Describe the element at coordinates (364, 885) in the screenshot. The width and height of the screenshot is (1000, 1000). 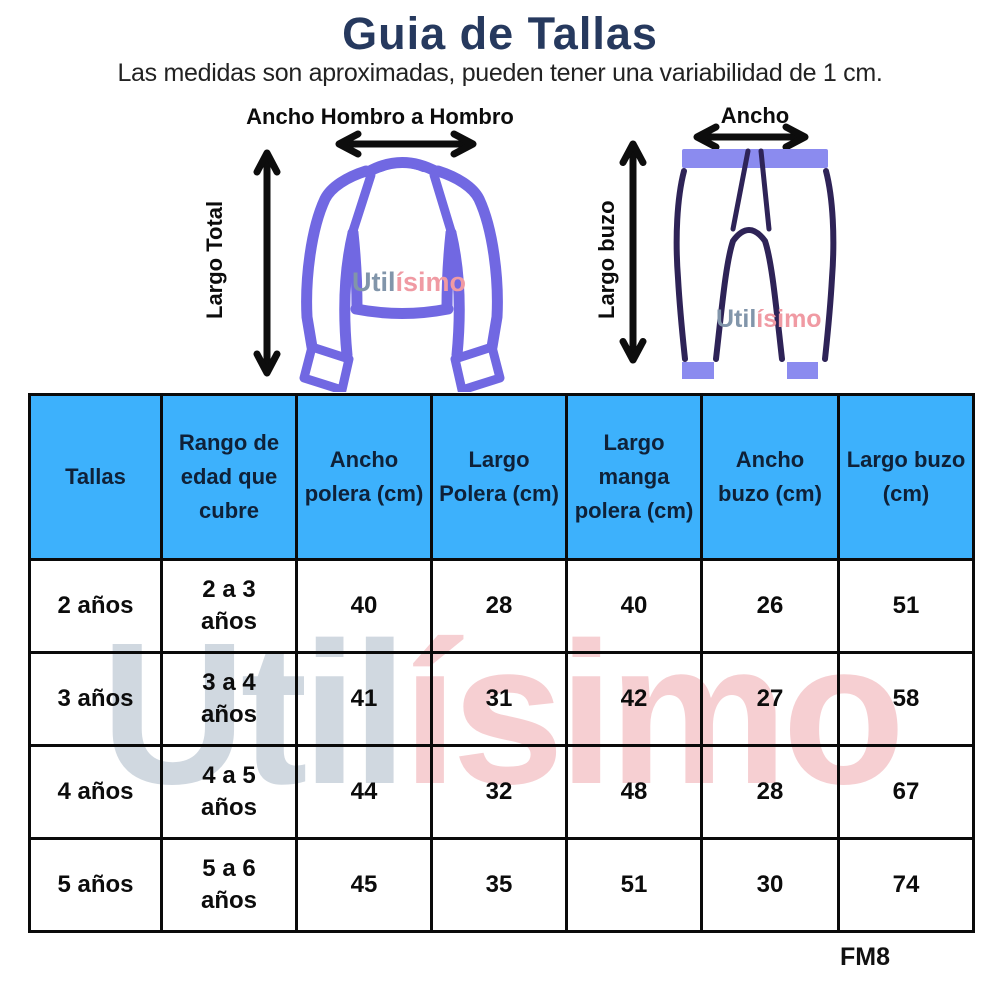
I see `cell-ancho-polera: 45` at that location.